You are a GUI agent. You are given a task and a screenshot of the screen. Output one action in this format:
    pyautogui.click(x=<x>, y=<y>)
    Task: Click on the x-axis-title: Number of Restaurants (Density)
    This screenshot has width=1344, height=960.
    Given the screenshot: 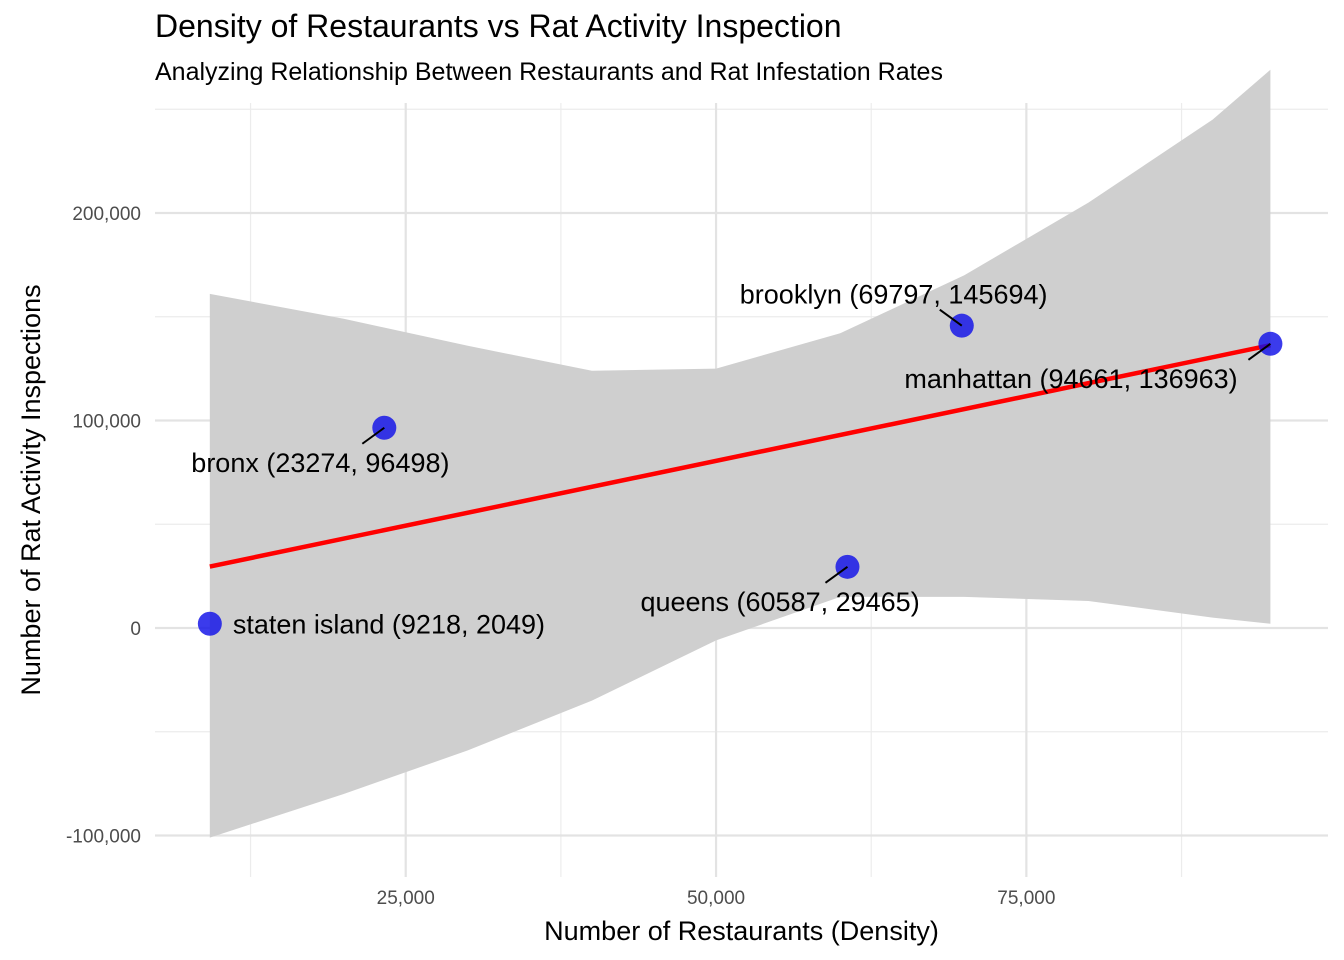 What is the action you would take?
    pyautogui.click(x=741, y=931)
    